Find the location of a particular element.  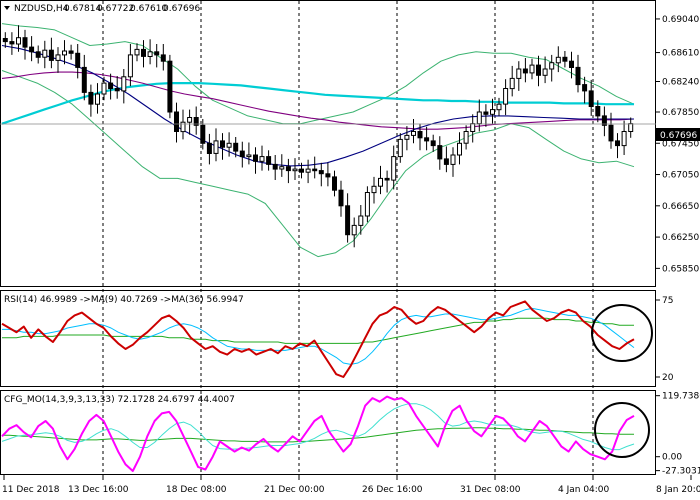

cfg-tick-label: 119.7386 is located at coordinates (681, 397).